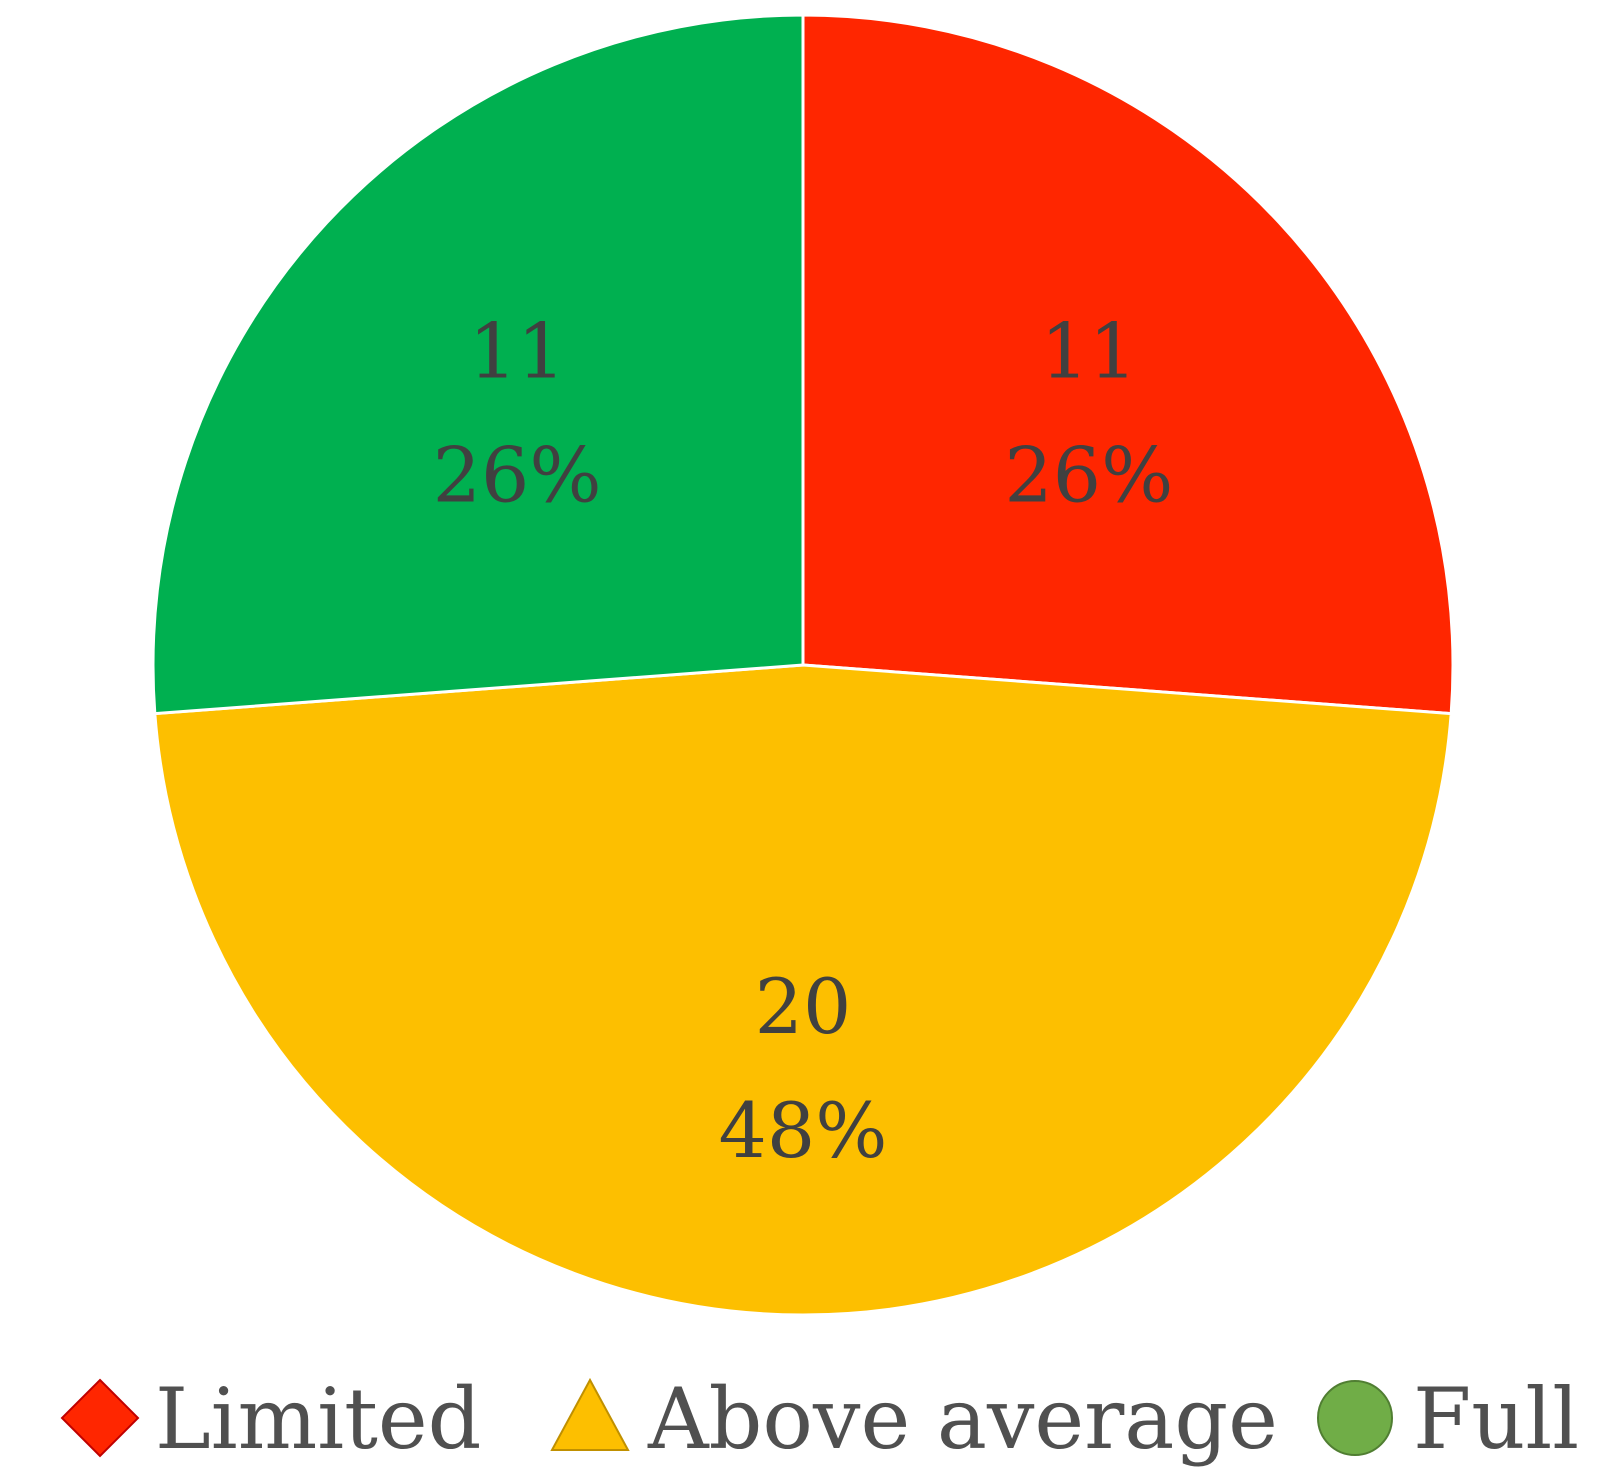  I want to click on legend-triangle-icon, so click(590, 1414).